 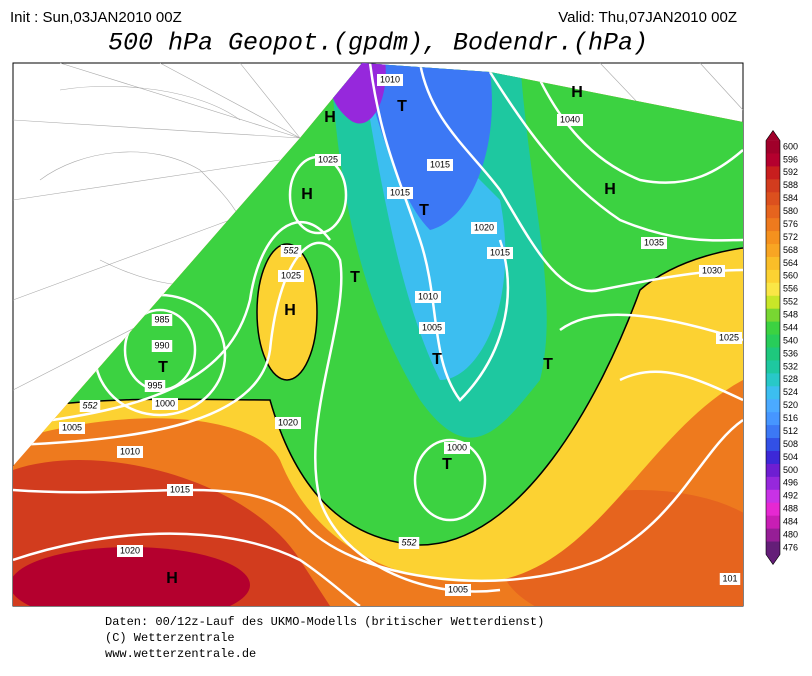 What do you see at coordinates (647, 17) in the screenshot?
I see `valid-time: Valid: Thu,07JAN2010 00Z` at bounding box center [647, 17].